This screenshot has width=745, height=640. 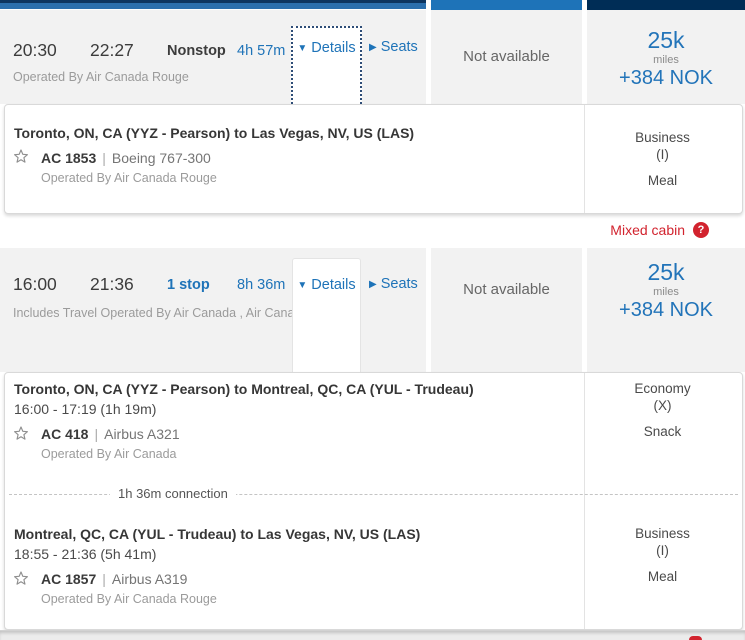 I want to click on flight-number-line: AC 1857 | Airbus A319, so click(x=114, y=579).